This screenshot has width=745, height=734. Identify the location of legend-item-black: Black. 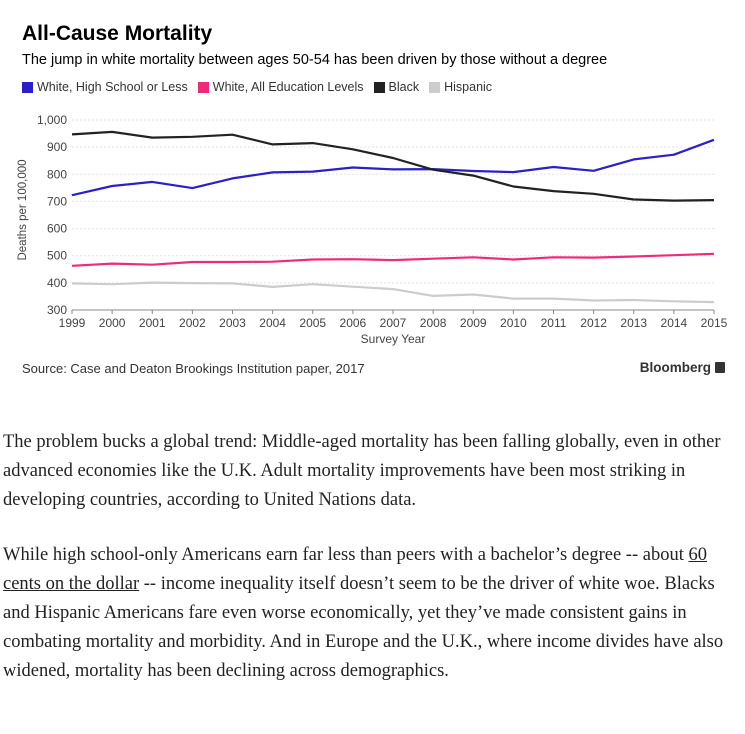
(396, 87).